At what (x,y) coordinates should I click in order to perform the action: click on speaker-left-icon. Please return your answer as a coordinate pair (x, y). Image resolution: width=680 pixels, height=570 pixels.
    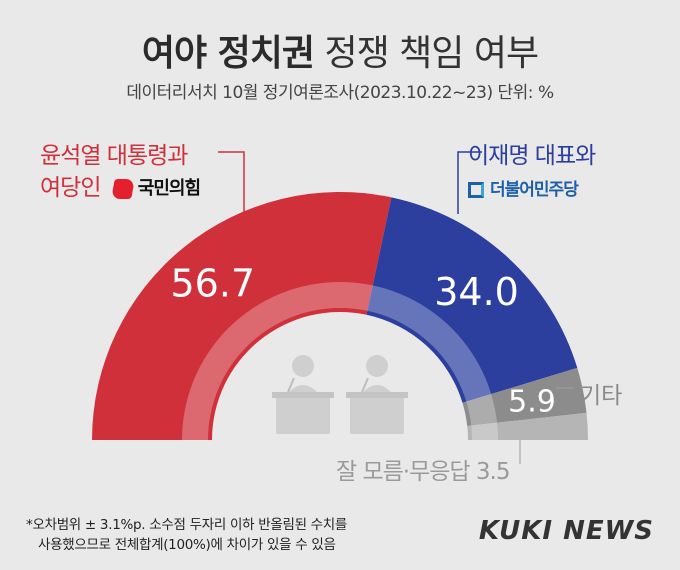
    Looking at the image, I should click on (303, 394).